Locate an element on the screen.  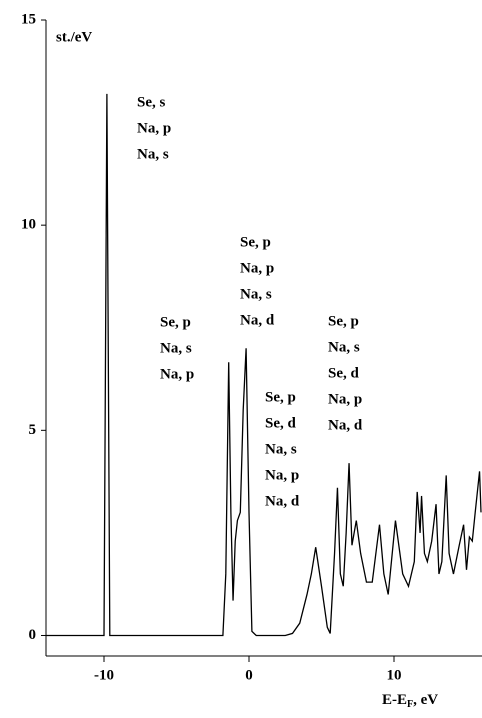
y-axis-label: st./eV is located at coordinates (74, 37).